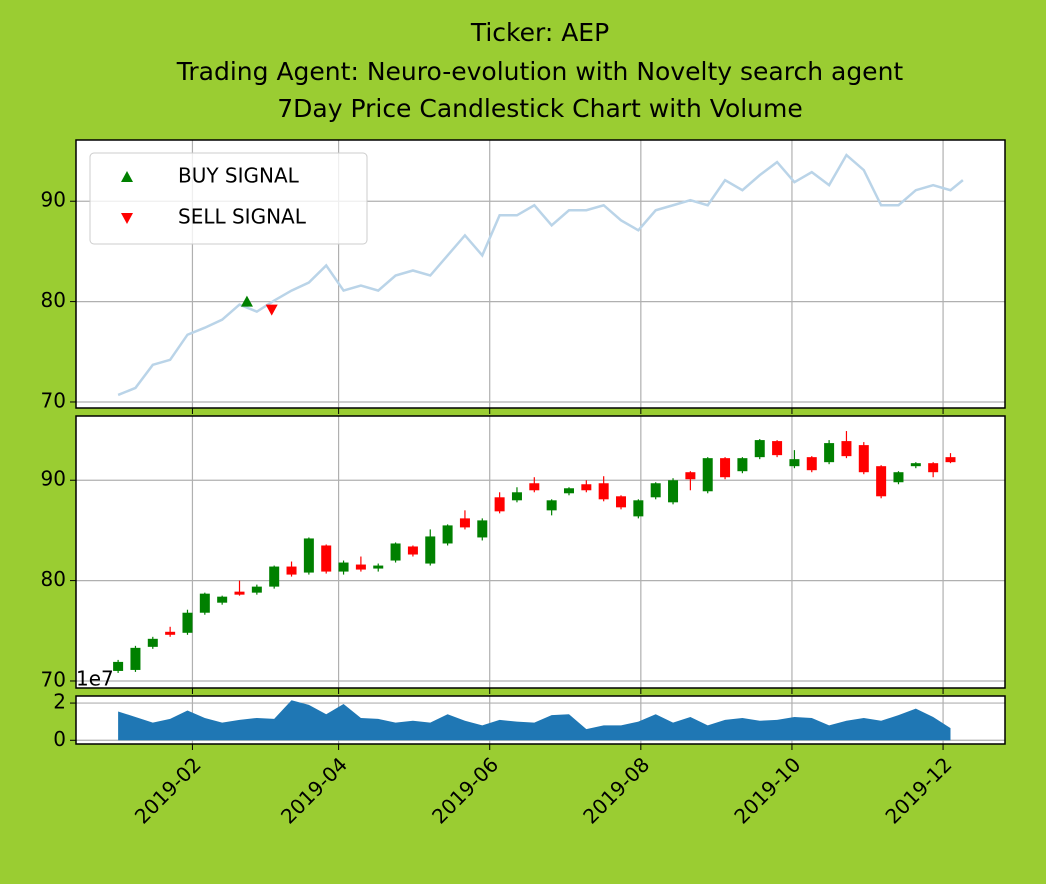 The height and width of the screenshot is (884, 1046). What do you see at coordinates (540, 108) in the screenshot?
I see `chart-title: 7Day Price Candlestick Chart with Volume` at bounding box center [540, 108].